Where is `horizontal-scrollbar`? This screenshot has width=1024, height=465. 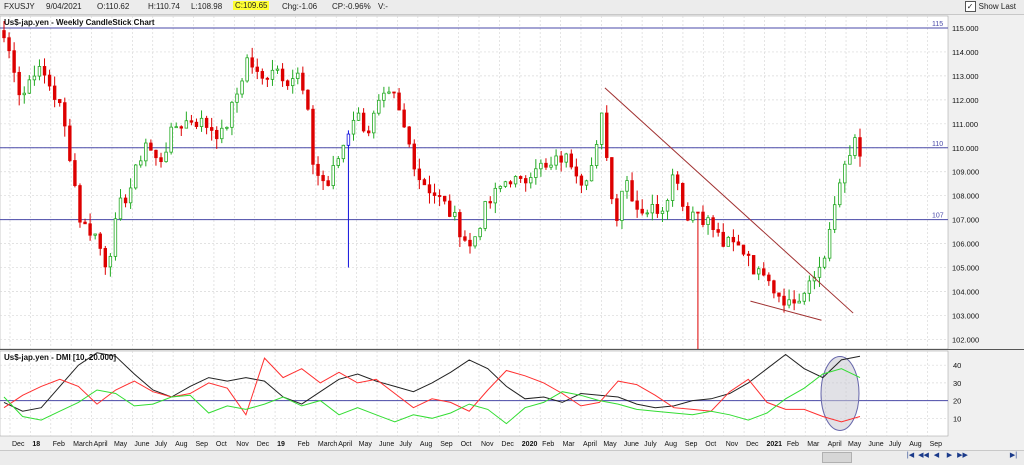 horizontal-scrollbar is located at coordinates (512, 457).